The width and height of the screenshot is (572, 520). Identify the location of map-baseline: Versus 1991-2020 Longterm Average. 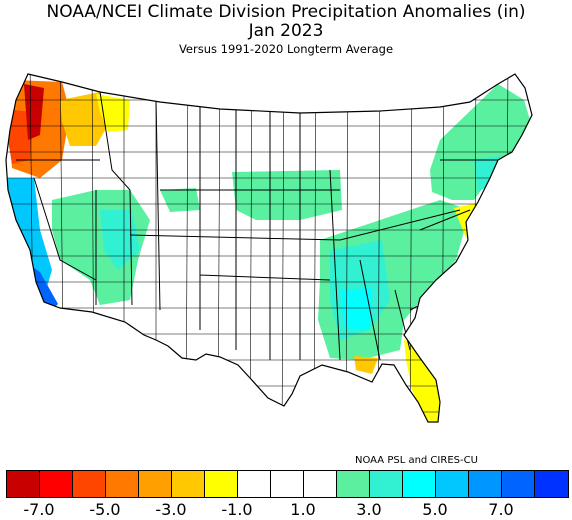
(286, 49).